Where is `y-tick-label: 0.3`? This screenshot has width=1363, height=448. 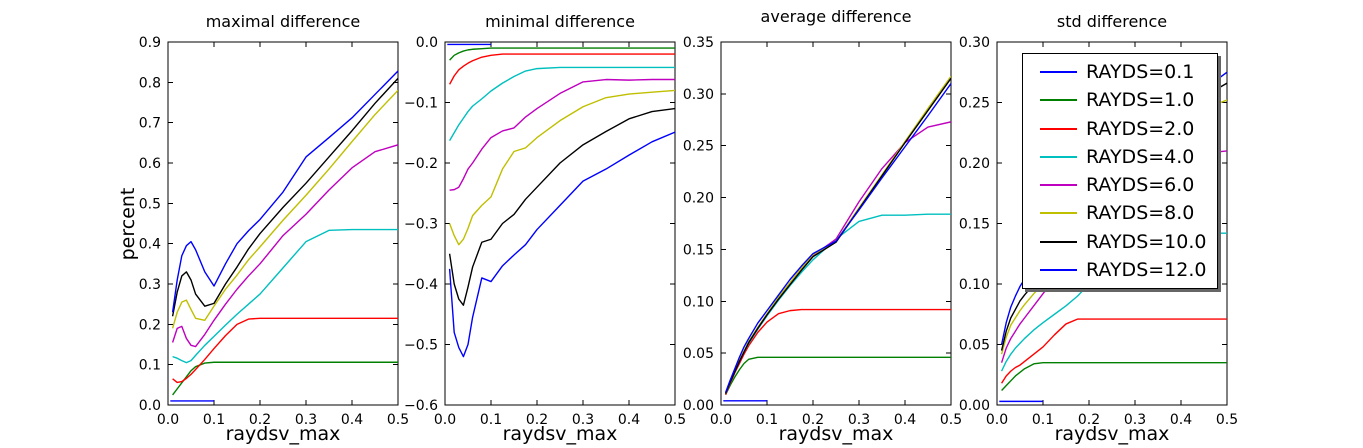 y-tick-label: 0.3 is located at coordinates (150, 285).